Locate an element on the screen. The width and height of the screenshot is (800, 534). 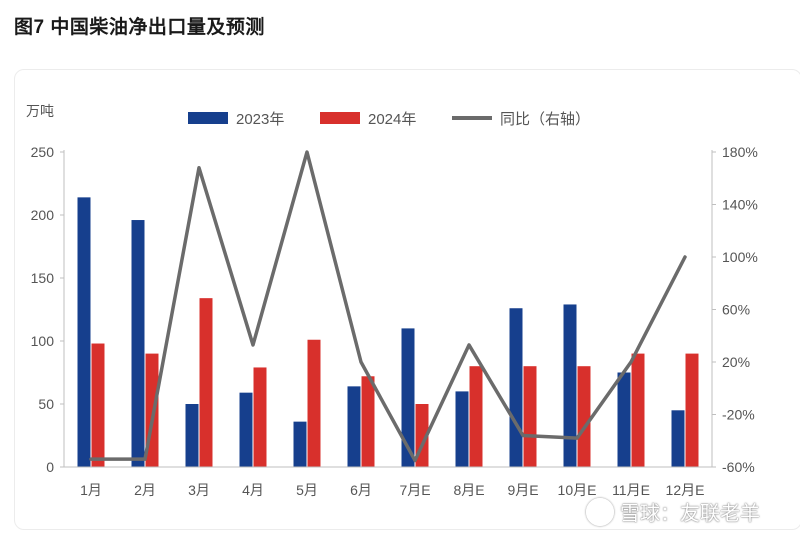
y-tick-label: 0 is located at coordinates (50, 467).